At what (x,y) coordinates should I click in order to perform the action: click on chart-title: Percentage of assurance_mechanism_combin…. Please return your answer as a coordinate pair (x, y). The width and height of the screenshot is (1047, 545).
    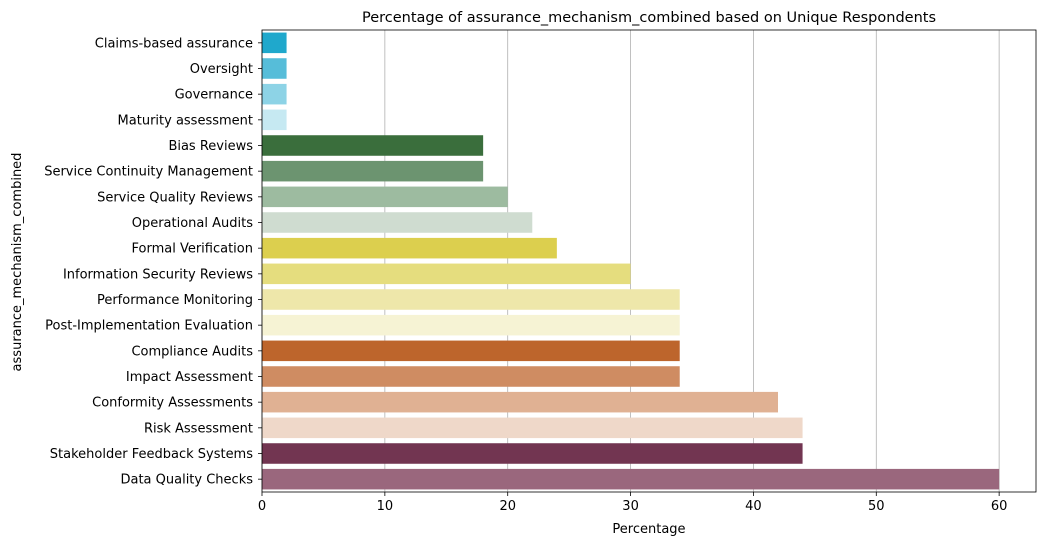
    Looking at the image, I should click on (649, 18).